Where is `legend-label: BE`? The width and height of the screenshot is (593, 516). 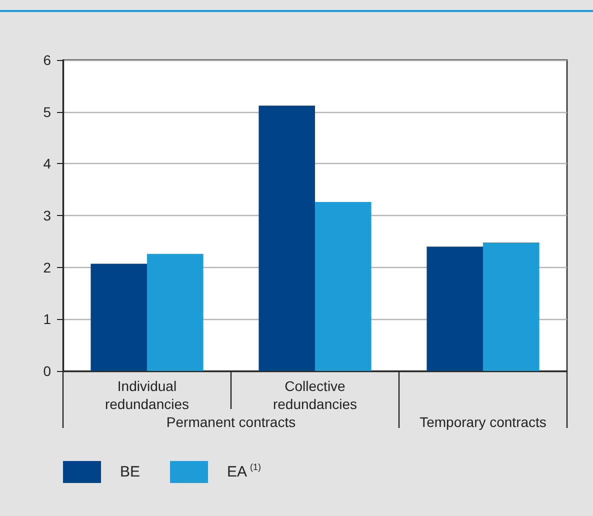
legend-label: BE is located at coordinates (130, 472).